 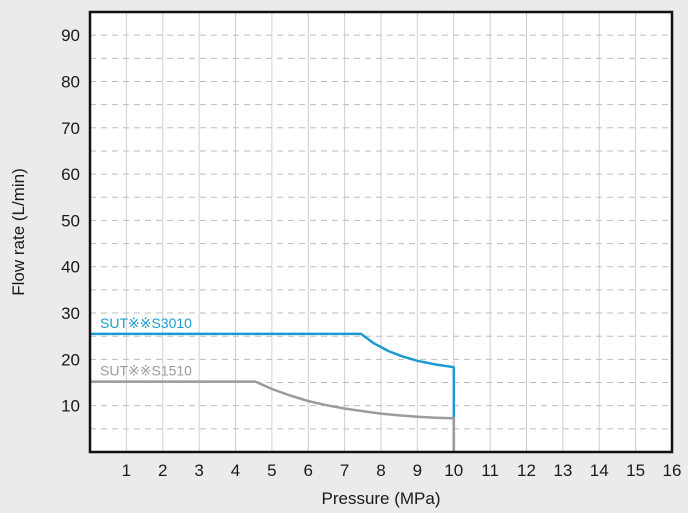 What do you see at coordinates (70, 313) in the screenshot?
I see `y-tick-label: 30` at bounding box center [70, 313].